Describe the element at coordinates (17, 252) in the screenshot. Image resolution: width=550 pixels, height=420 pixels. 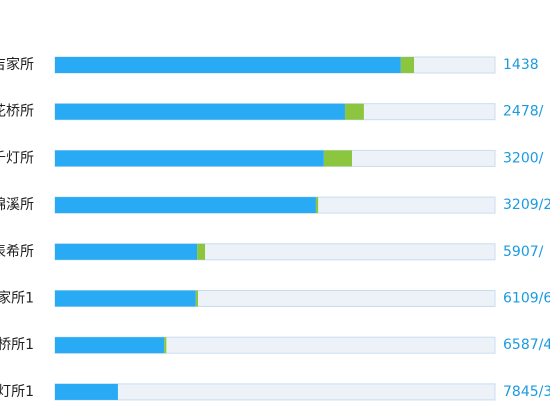
I see `row-label: 表希所` at that location.